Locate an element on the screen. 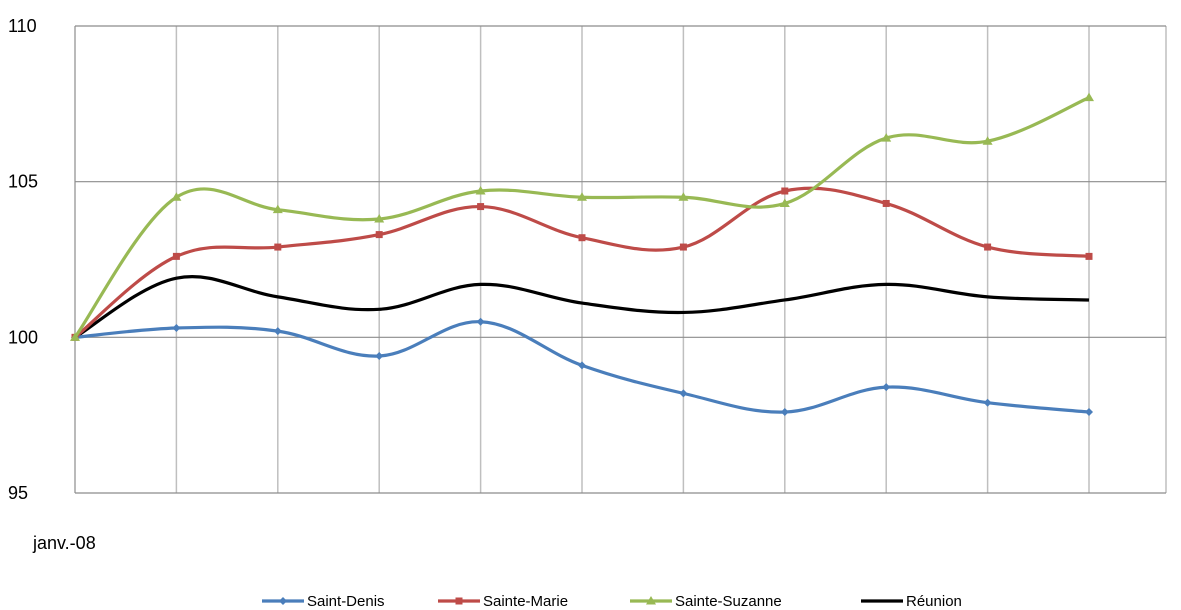 The height and width of the screenshot is (610, 1181). legend-label: Sainte-Marie is located at coordinates (525, 601).